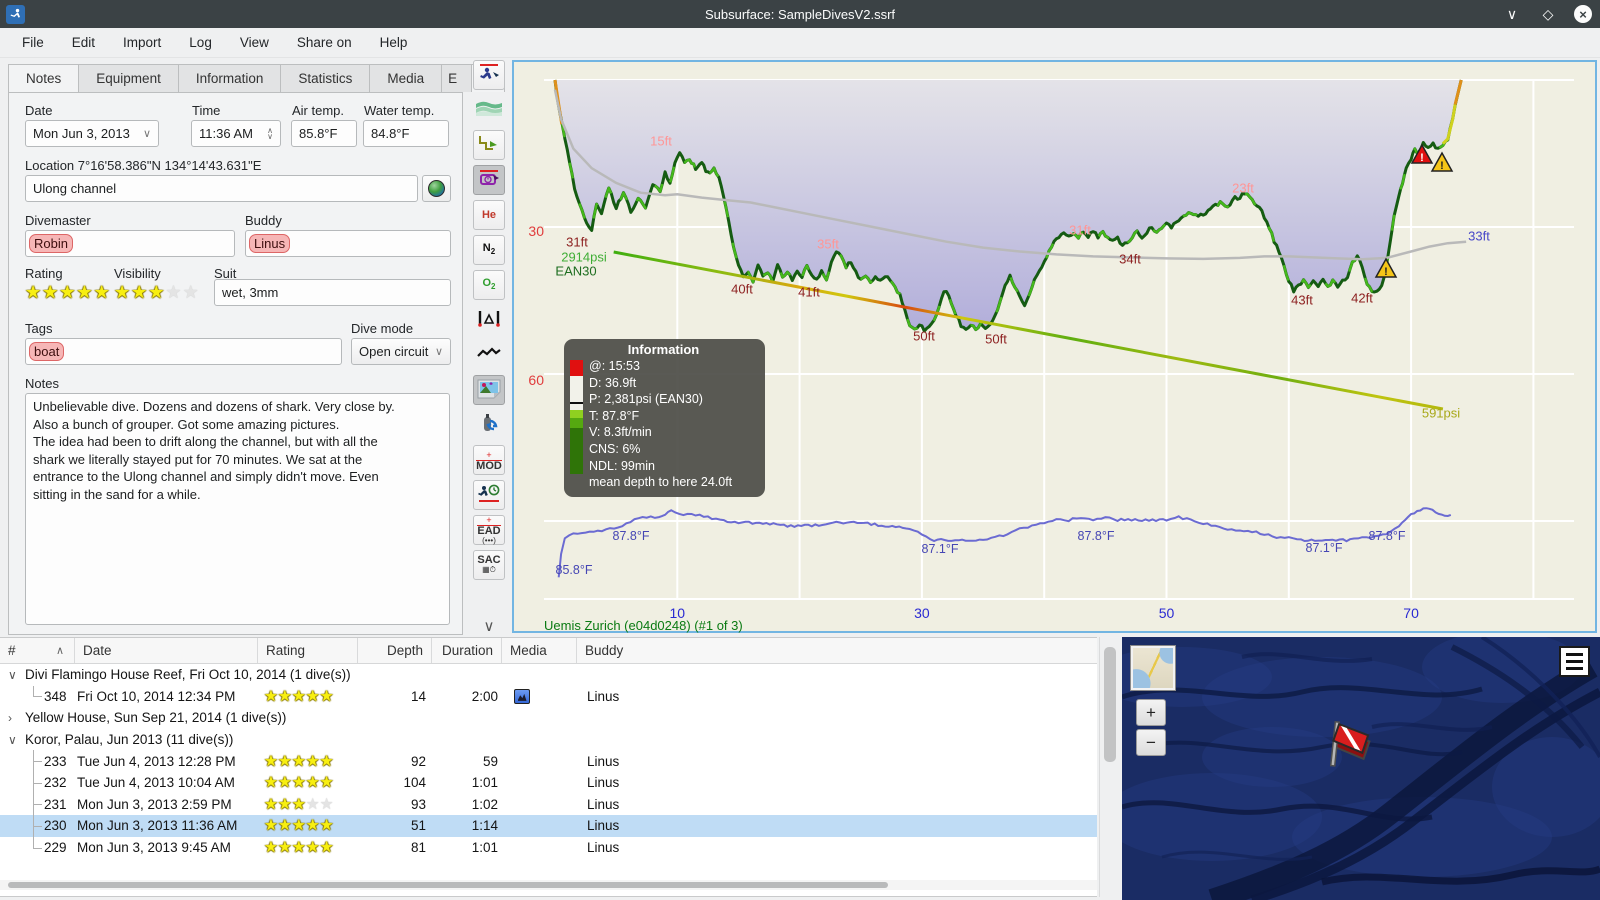  What do you see at coordinates (270, 133) in the screenshot?
I see `spinner-arrows-icon: ∧ ∨` at bounding box center [270, 133].